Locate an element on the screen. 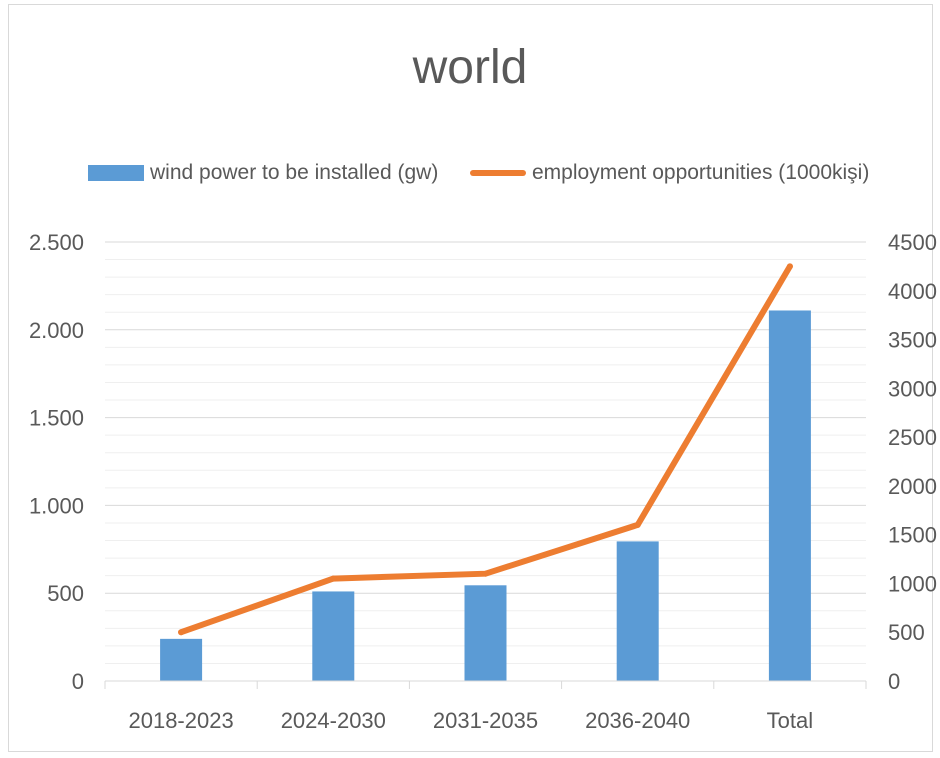 This screenshot has width=940, height=758. legend-swatch-line is located at coordinates (498, 173).